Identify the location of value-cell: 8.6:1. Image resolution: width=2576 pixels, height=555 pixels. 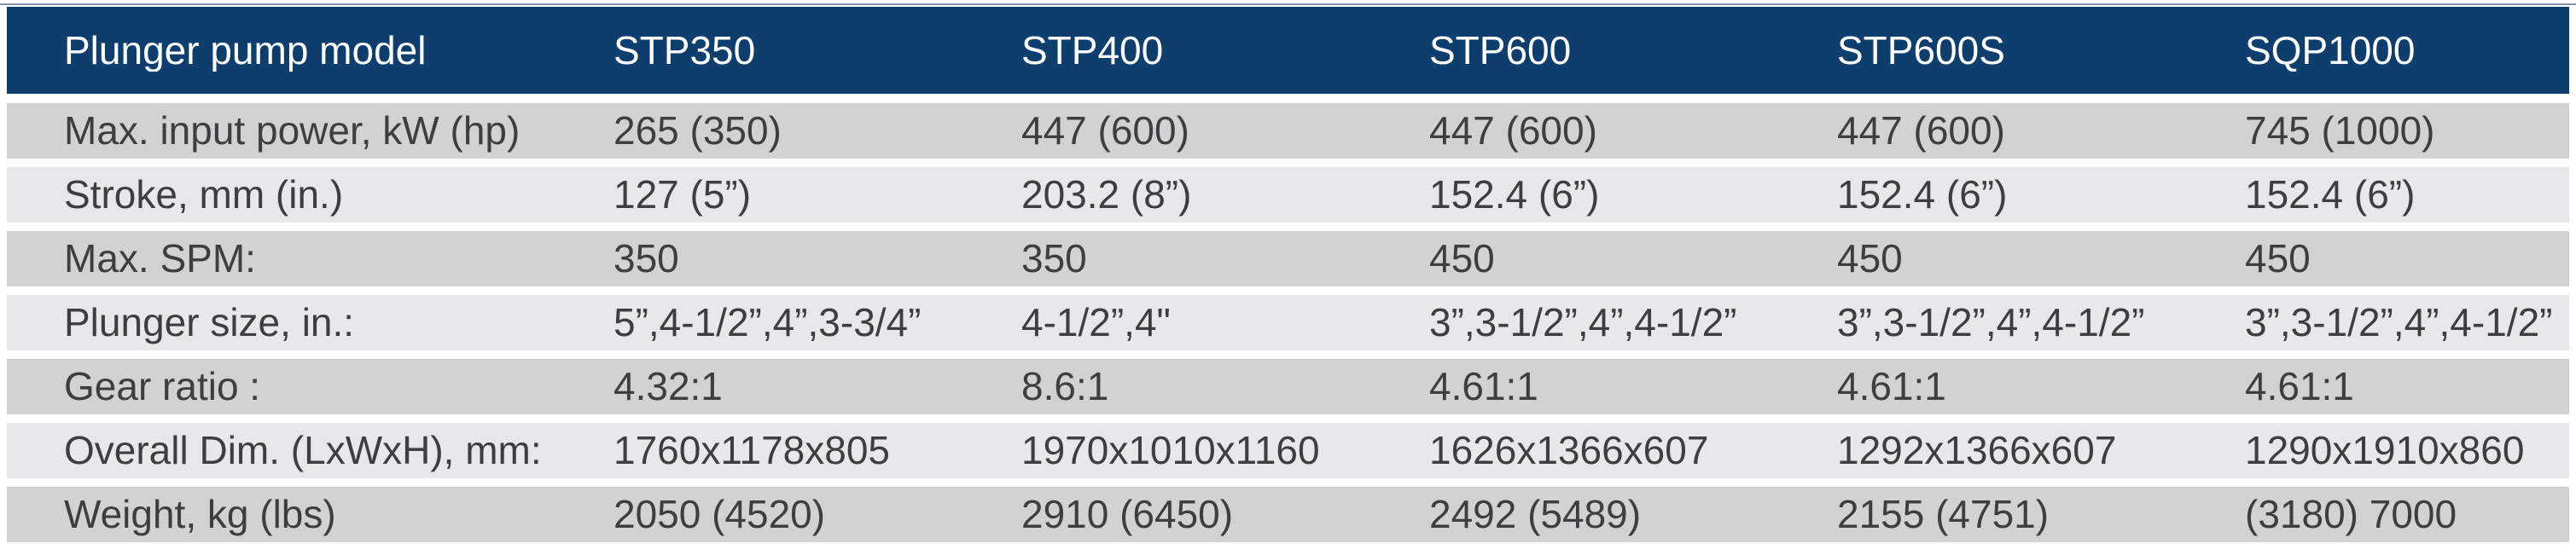
(1065, 386).